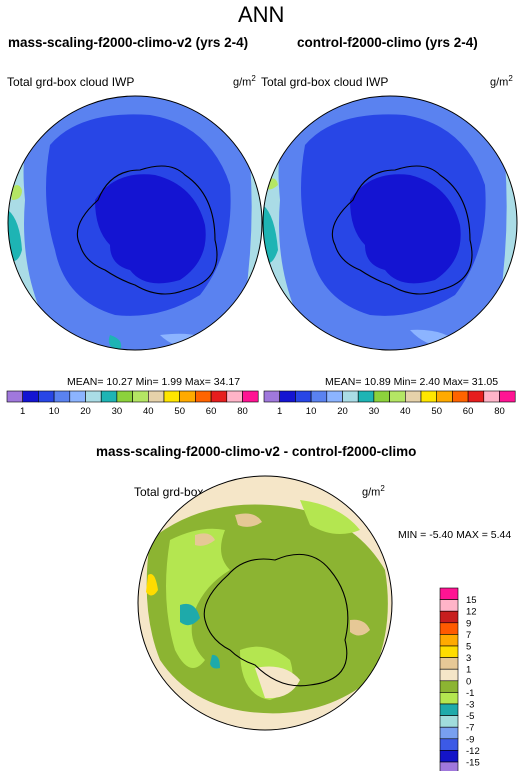 Image resolution: width=522 pixels, height=771 pixels. I want to click on diff-colorbar-label: 3, so click(468, 658).